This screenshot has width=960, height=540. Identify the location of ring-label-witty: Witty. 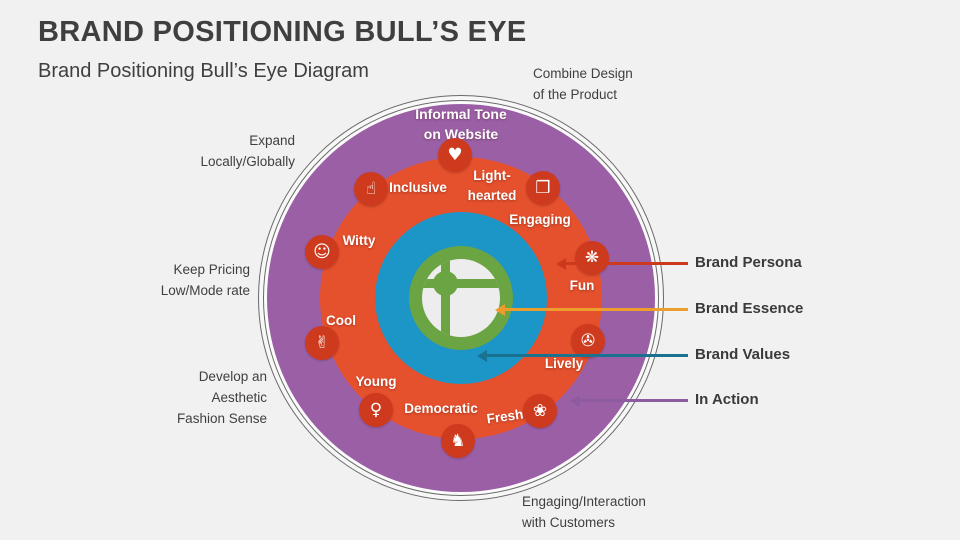
(359, 240).